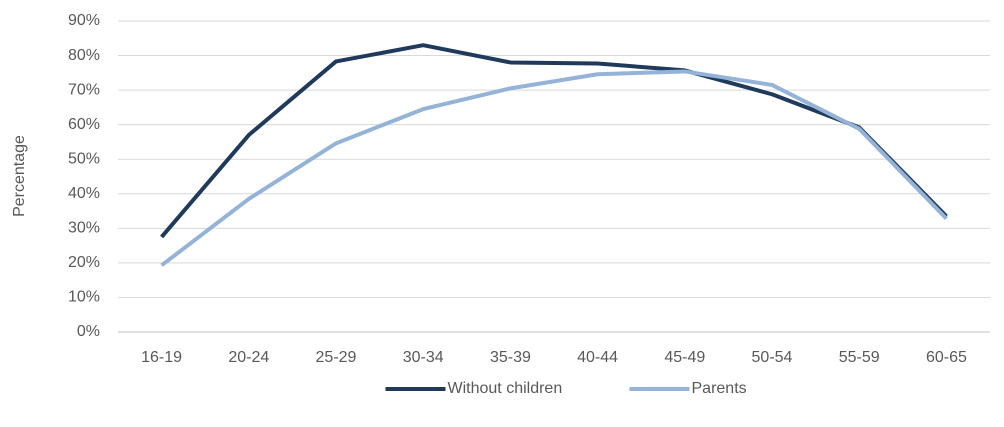  Describe the element at coordinates (859, 357) in the screenshot. I see `x-tick-label: 55-59` at that location.